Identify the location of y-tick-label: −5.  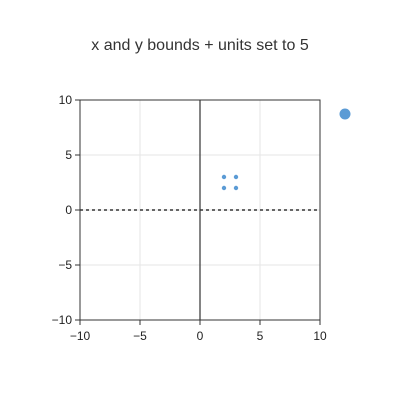
(65, 265).